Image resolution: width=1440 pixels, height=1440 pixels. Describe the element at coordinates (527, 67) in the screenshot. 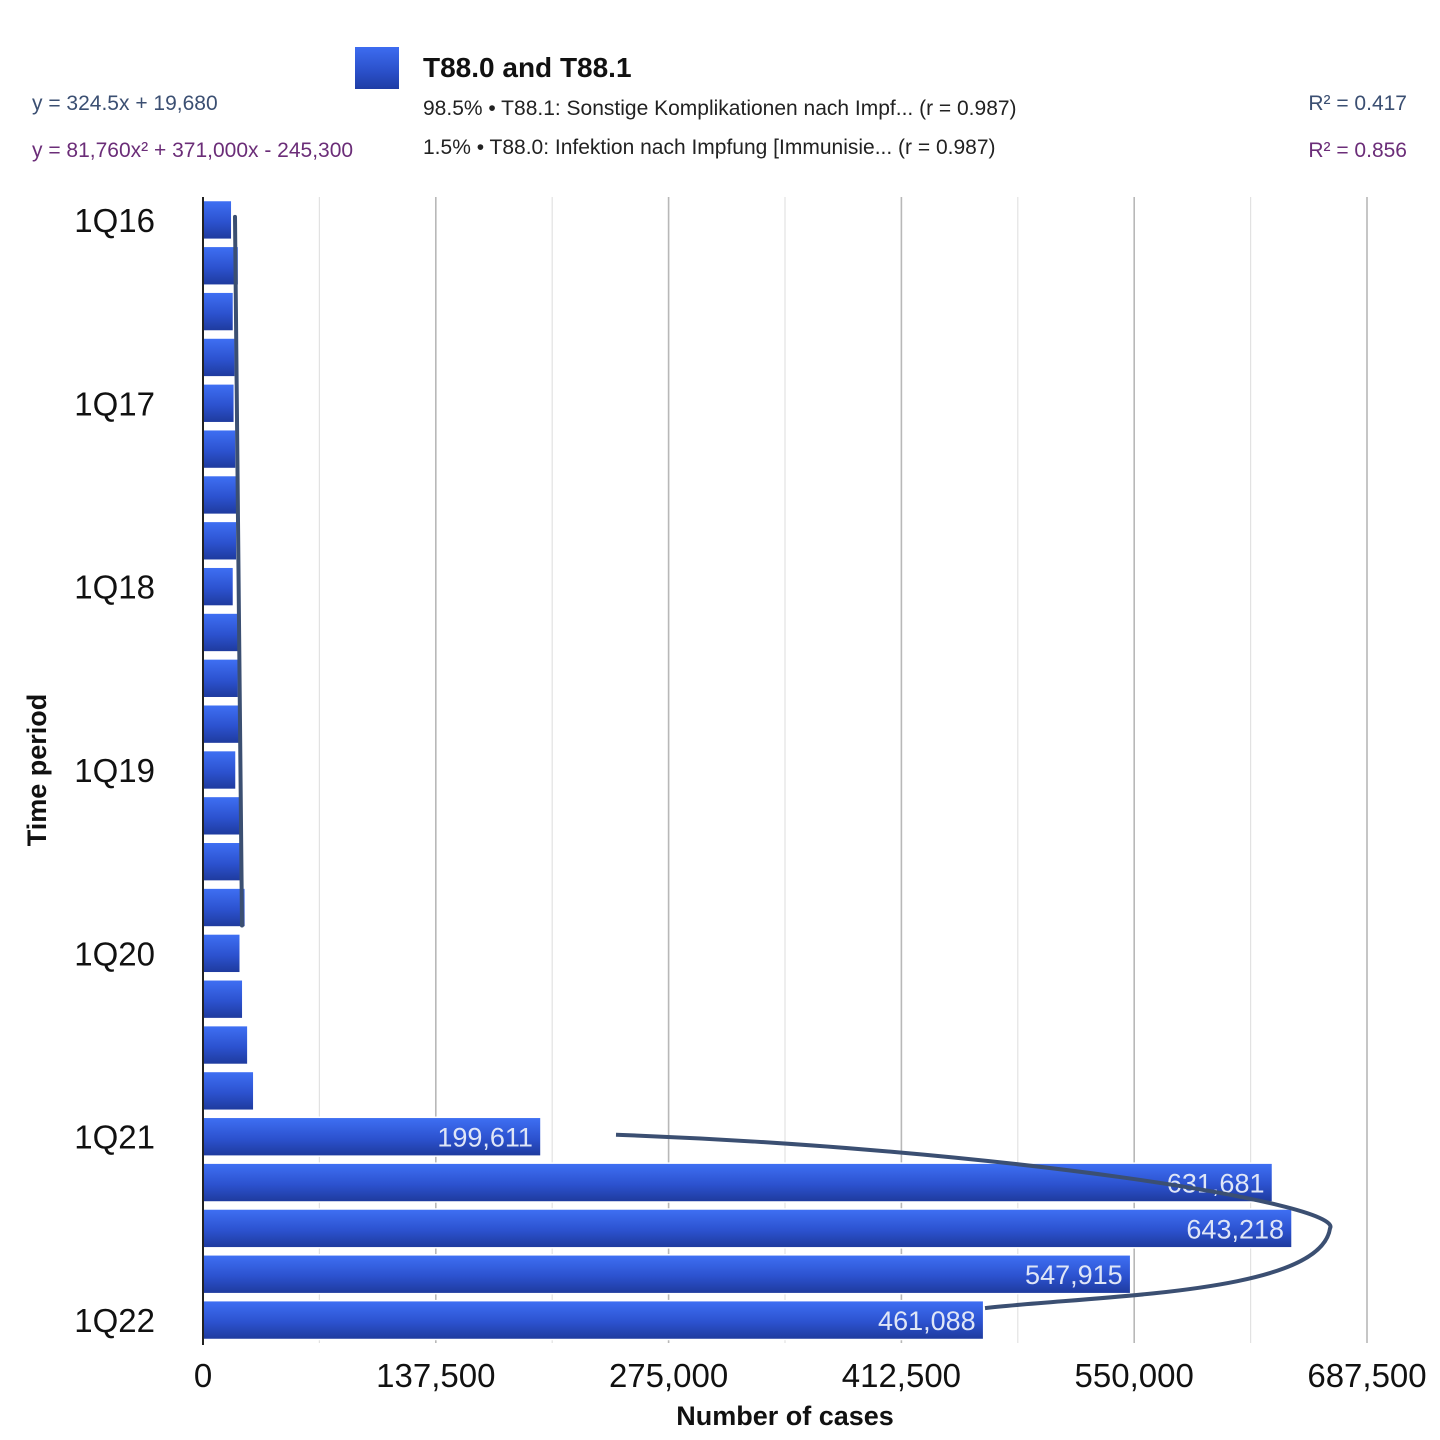

I see `legend-title: T88.0 and T88.1` at that location.